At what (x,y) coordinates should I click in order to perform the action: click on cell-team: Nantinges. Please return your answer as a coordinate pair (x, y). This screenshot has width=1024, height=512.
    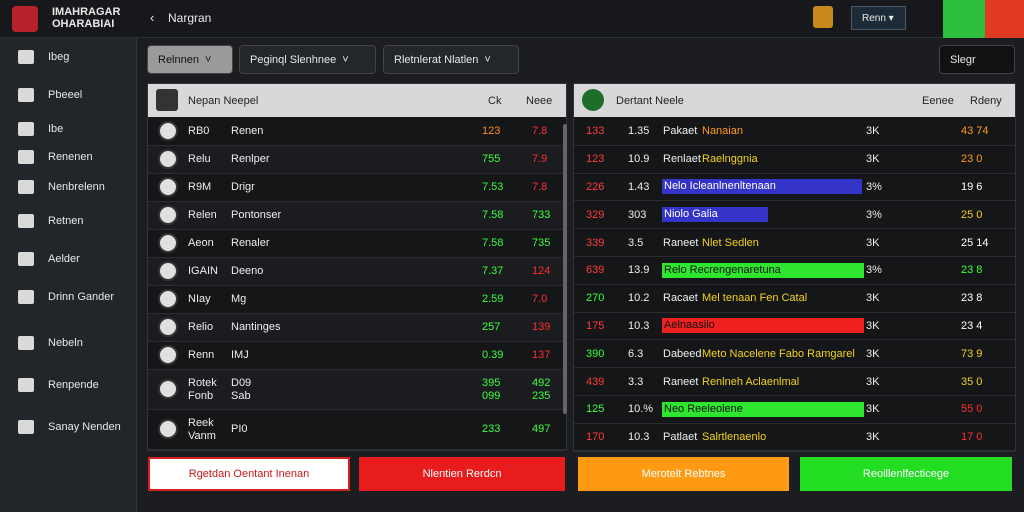
    Looking at the image, I should click on (256, 327).